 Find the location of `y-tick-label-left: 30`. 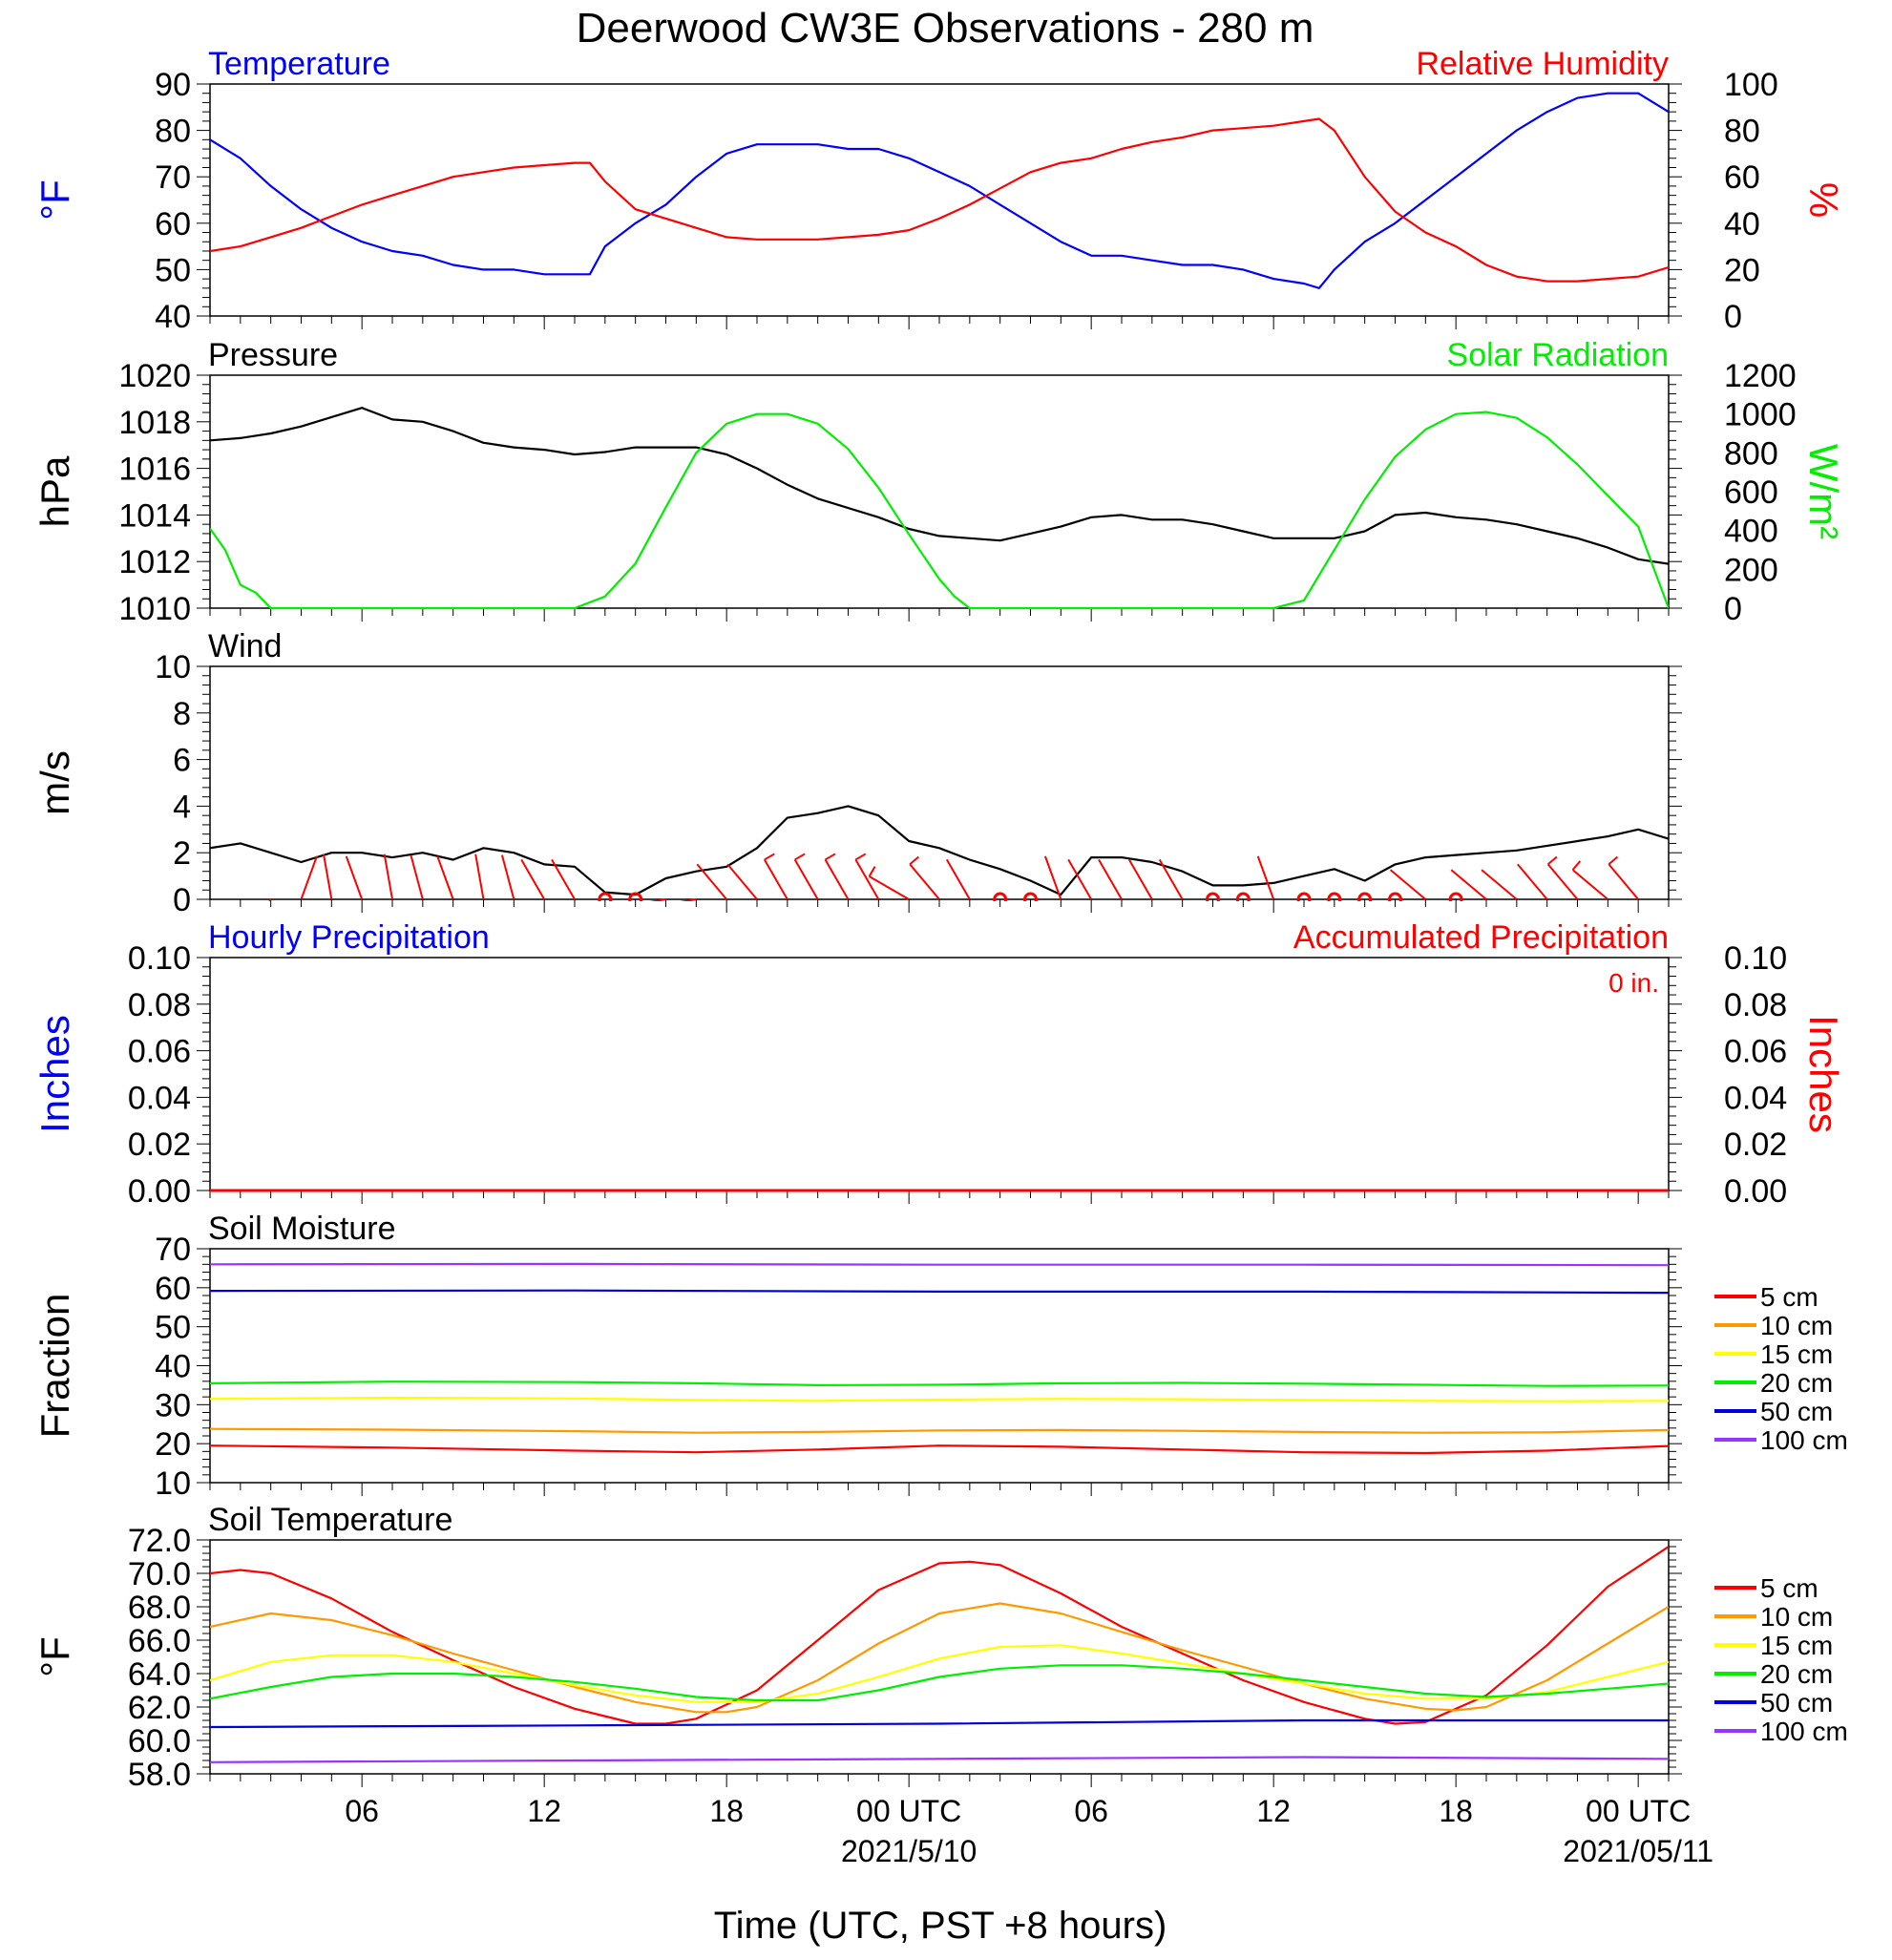

y-tick-label-left: 30 is located at coordinates (173, 1405).